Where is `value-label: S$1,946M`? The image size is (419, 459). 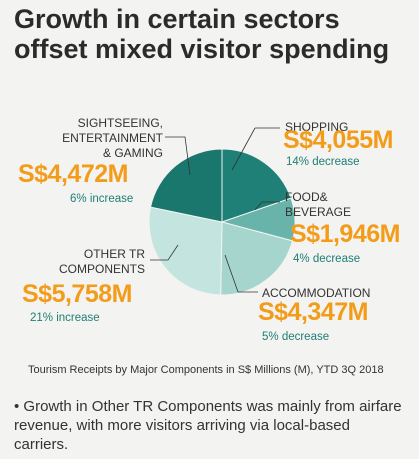 value-label: S$1,946M is located at coordinates (345, 234).